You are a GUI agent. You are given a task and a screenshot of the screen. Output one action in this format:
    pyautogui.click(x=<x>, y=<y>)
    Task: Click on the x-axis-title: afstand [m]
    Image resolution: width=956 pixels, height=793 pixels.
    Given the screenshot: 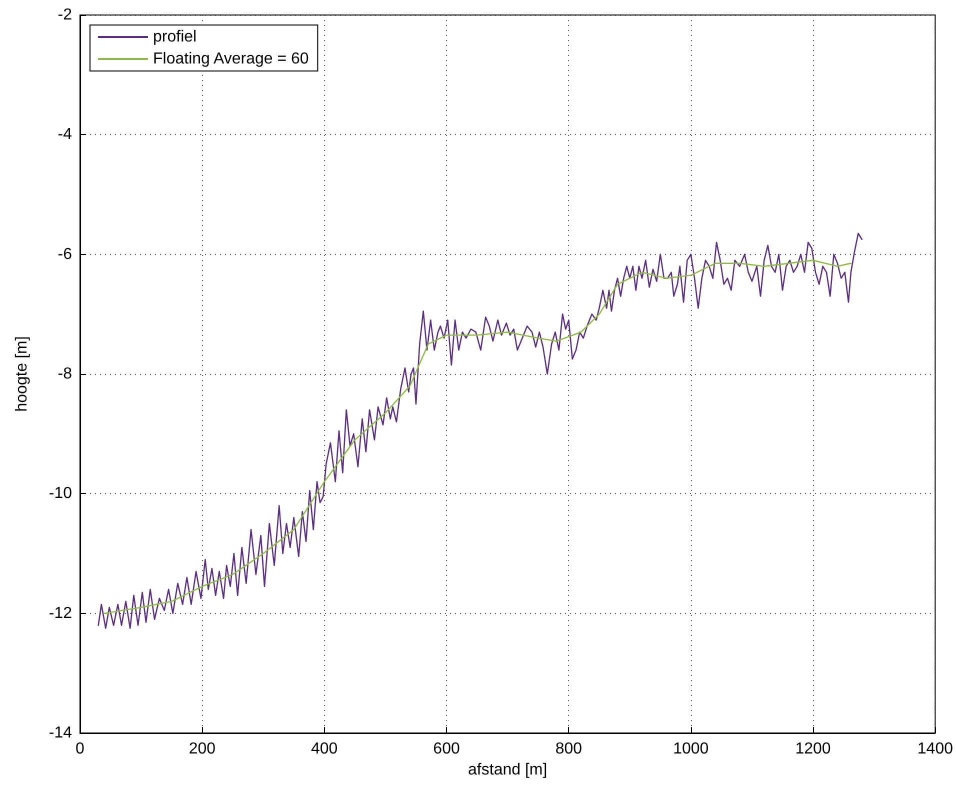 What is the action you would take?
    pyautogui.click(x=508, y=769)
    